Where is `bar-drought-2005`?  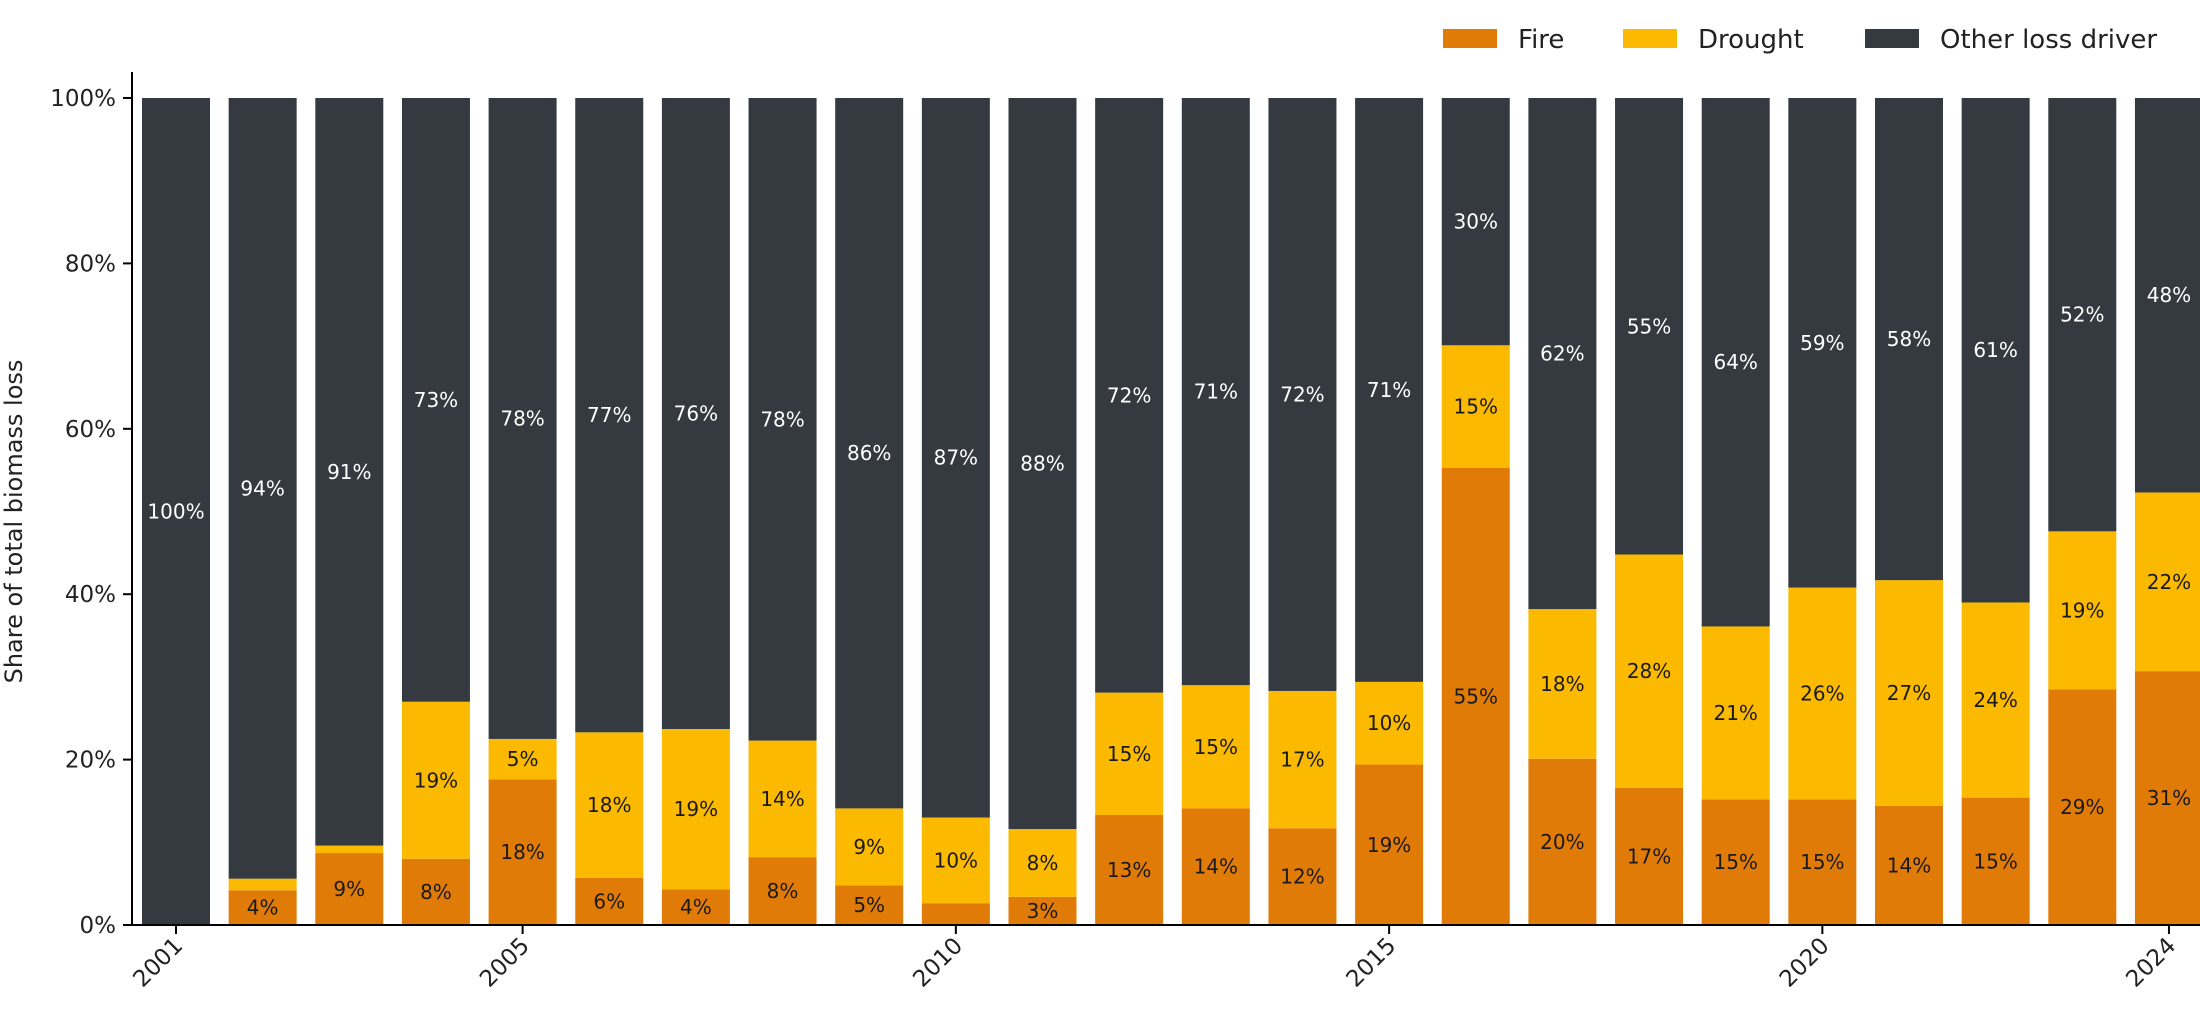 bar-drought-2005 is located at coordinates (522, 759).